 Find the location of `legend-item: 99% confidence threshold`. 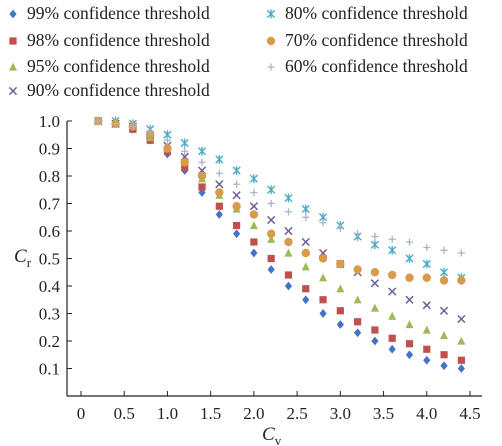

legend-item: 99% confidence threshold is located at coordinates (109, 13).